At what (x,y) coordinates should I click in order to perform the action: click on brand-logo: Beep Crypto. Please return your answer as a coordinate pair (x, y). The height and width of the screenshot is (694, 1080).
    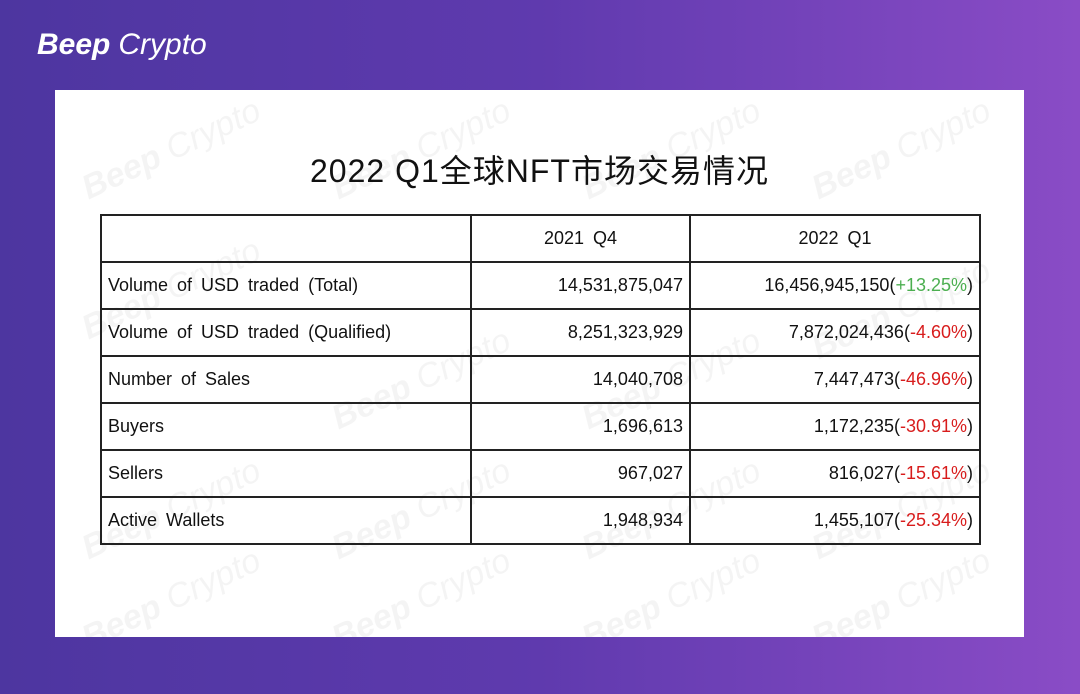
    Looking at the image, I should click on (122, 45).